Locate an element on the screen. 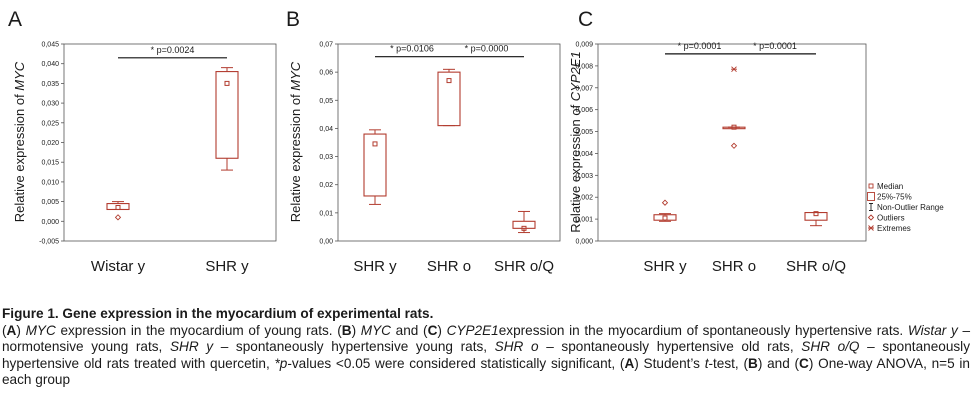 The width and height of the screenshot is (974, 410). legend-item-box: 25%-75% is located at coordinates (889, 197).